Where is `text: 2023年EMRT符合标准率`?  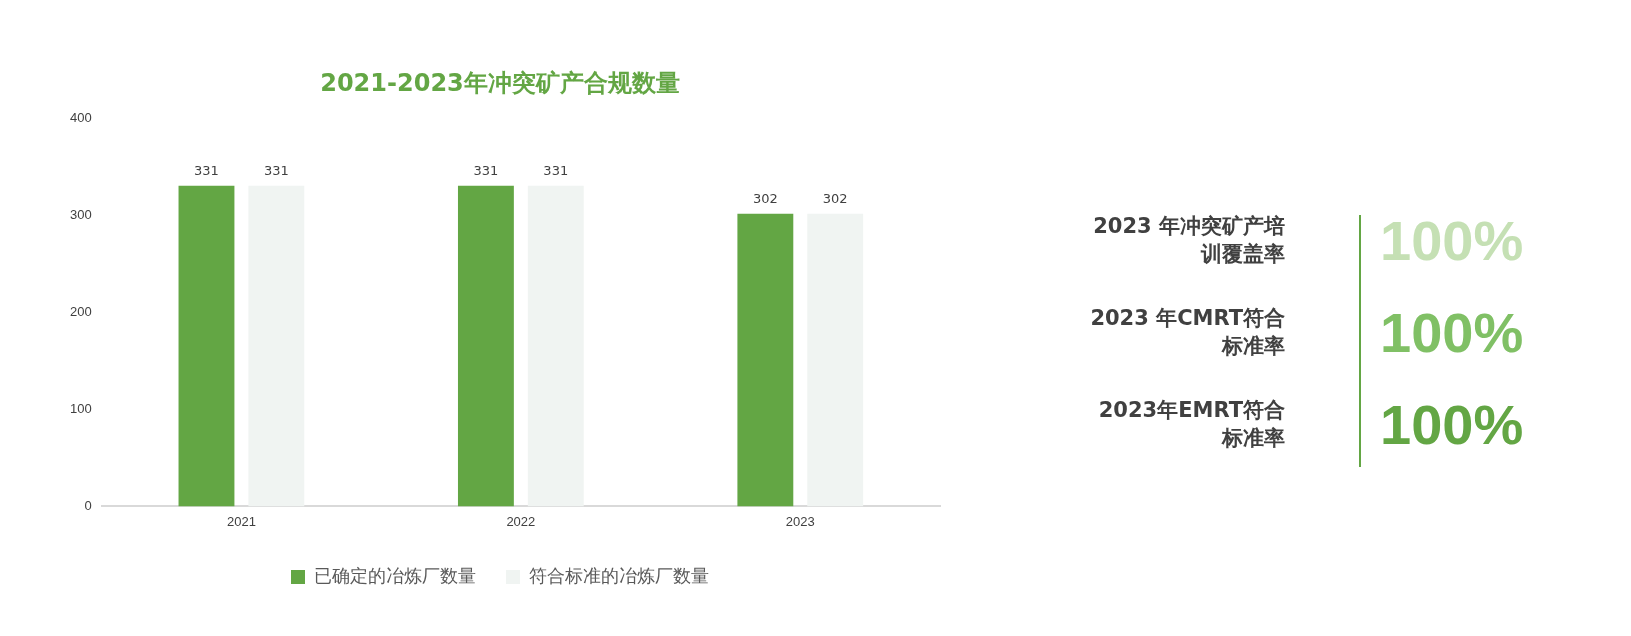 text: 2023年EMRT符合标准率 is located at coordinates (1191, 424).